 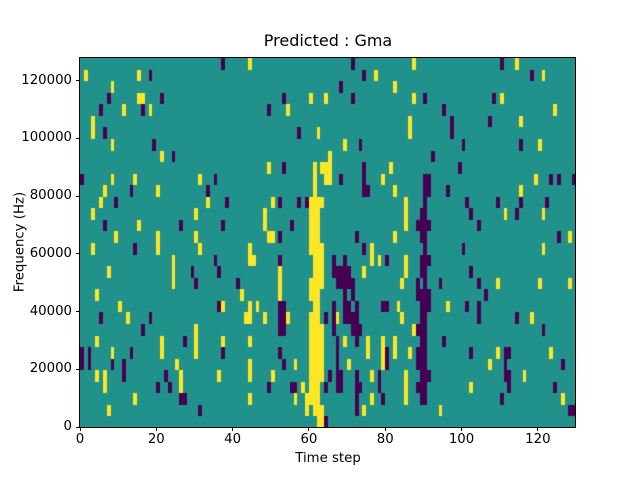 I want to click on y-tick-label: 0, so click(x=67, y=427).